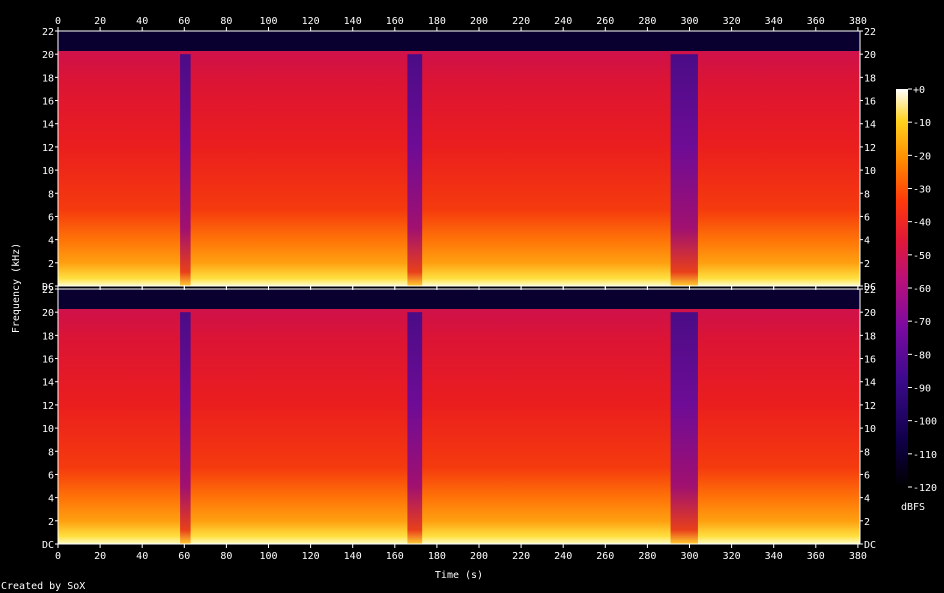  I want to click on x-tick-label-top: 280, so click(647, 21).